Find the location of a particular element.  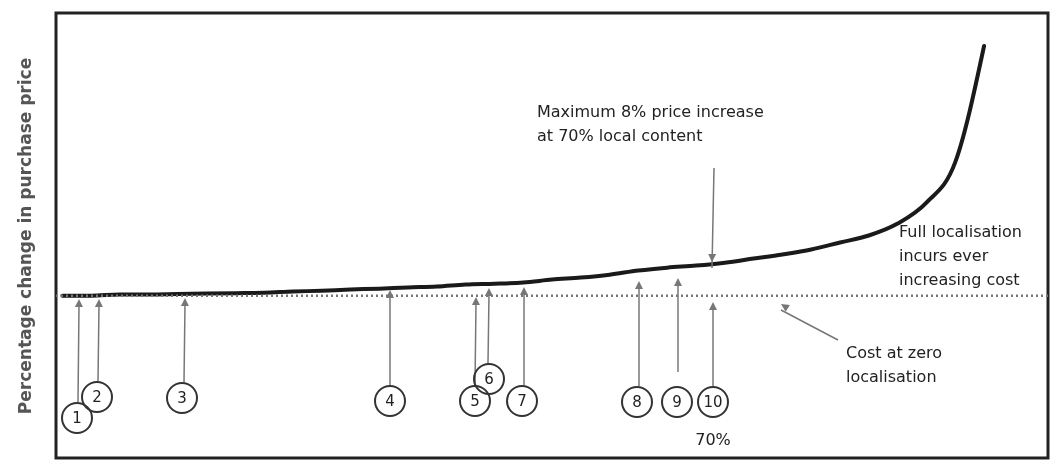

annotation: 3 is located at coordinates (182, 398).